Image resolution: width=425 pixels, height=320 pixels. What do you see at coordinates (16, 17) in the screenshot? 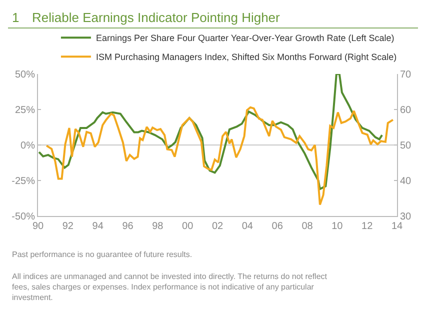
I see `text: 1` at bounding box center [16, 17].